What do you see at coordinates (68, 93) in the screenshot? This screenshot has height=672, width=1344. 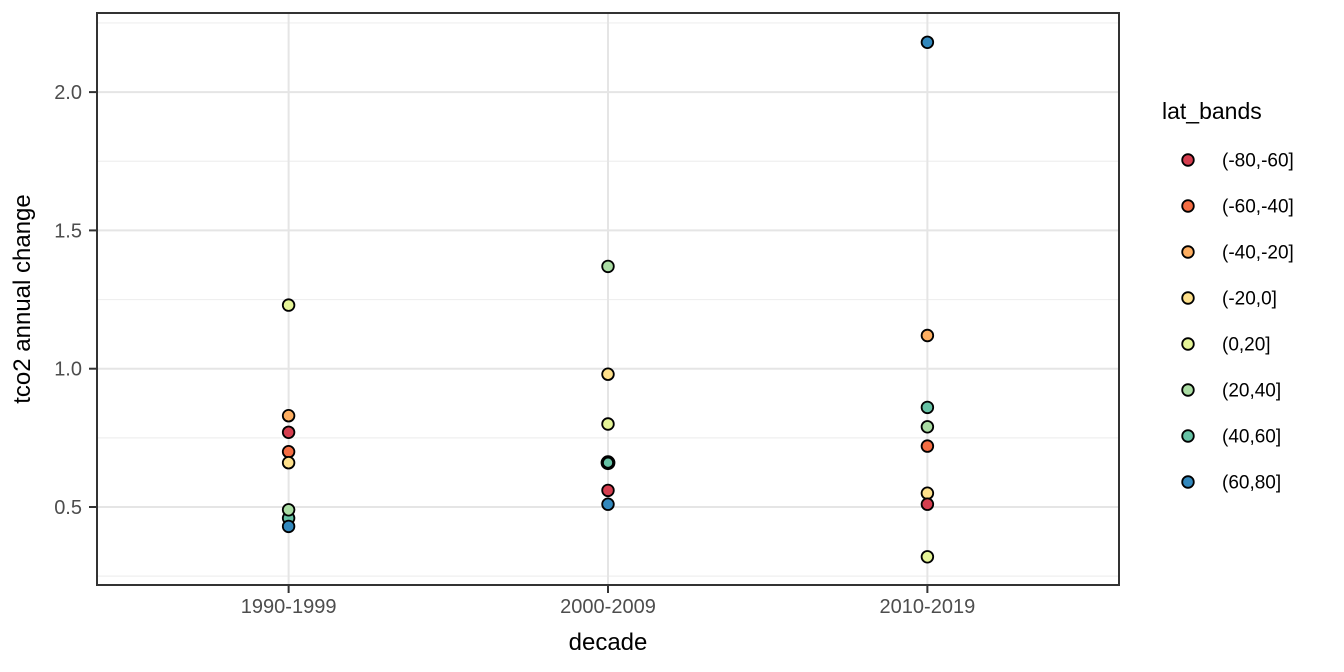 I see `y-tick-label: 2.0` at bounding box center [68, 93].